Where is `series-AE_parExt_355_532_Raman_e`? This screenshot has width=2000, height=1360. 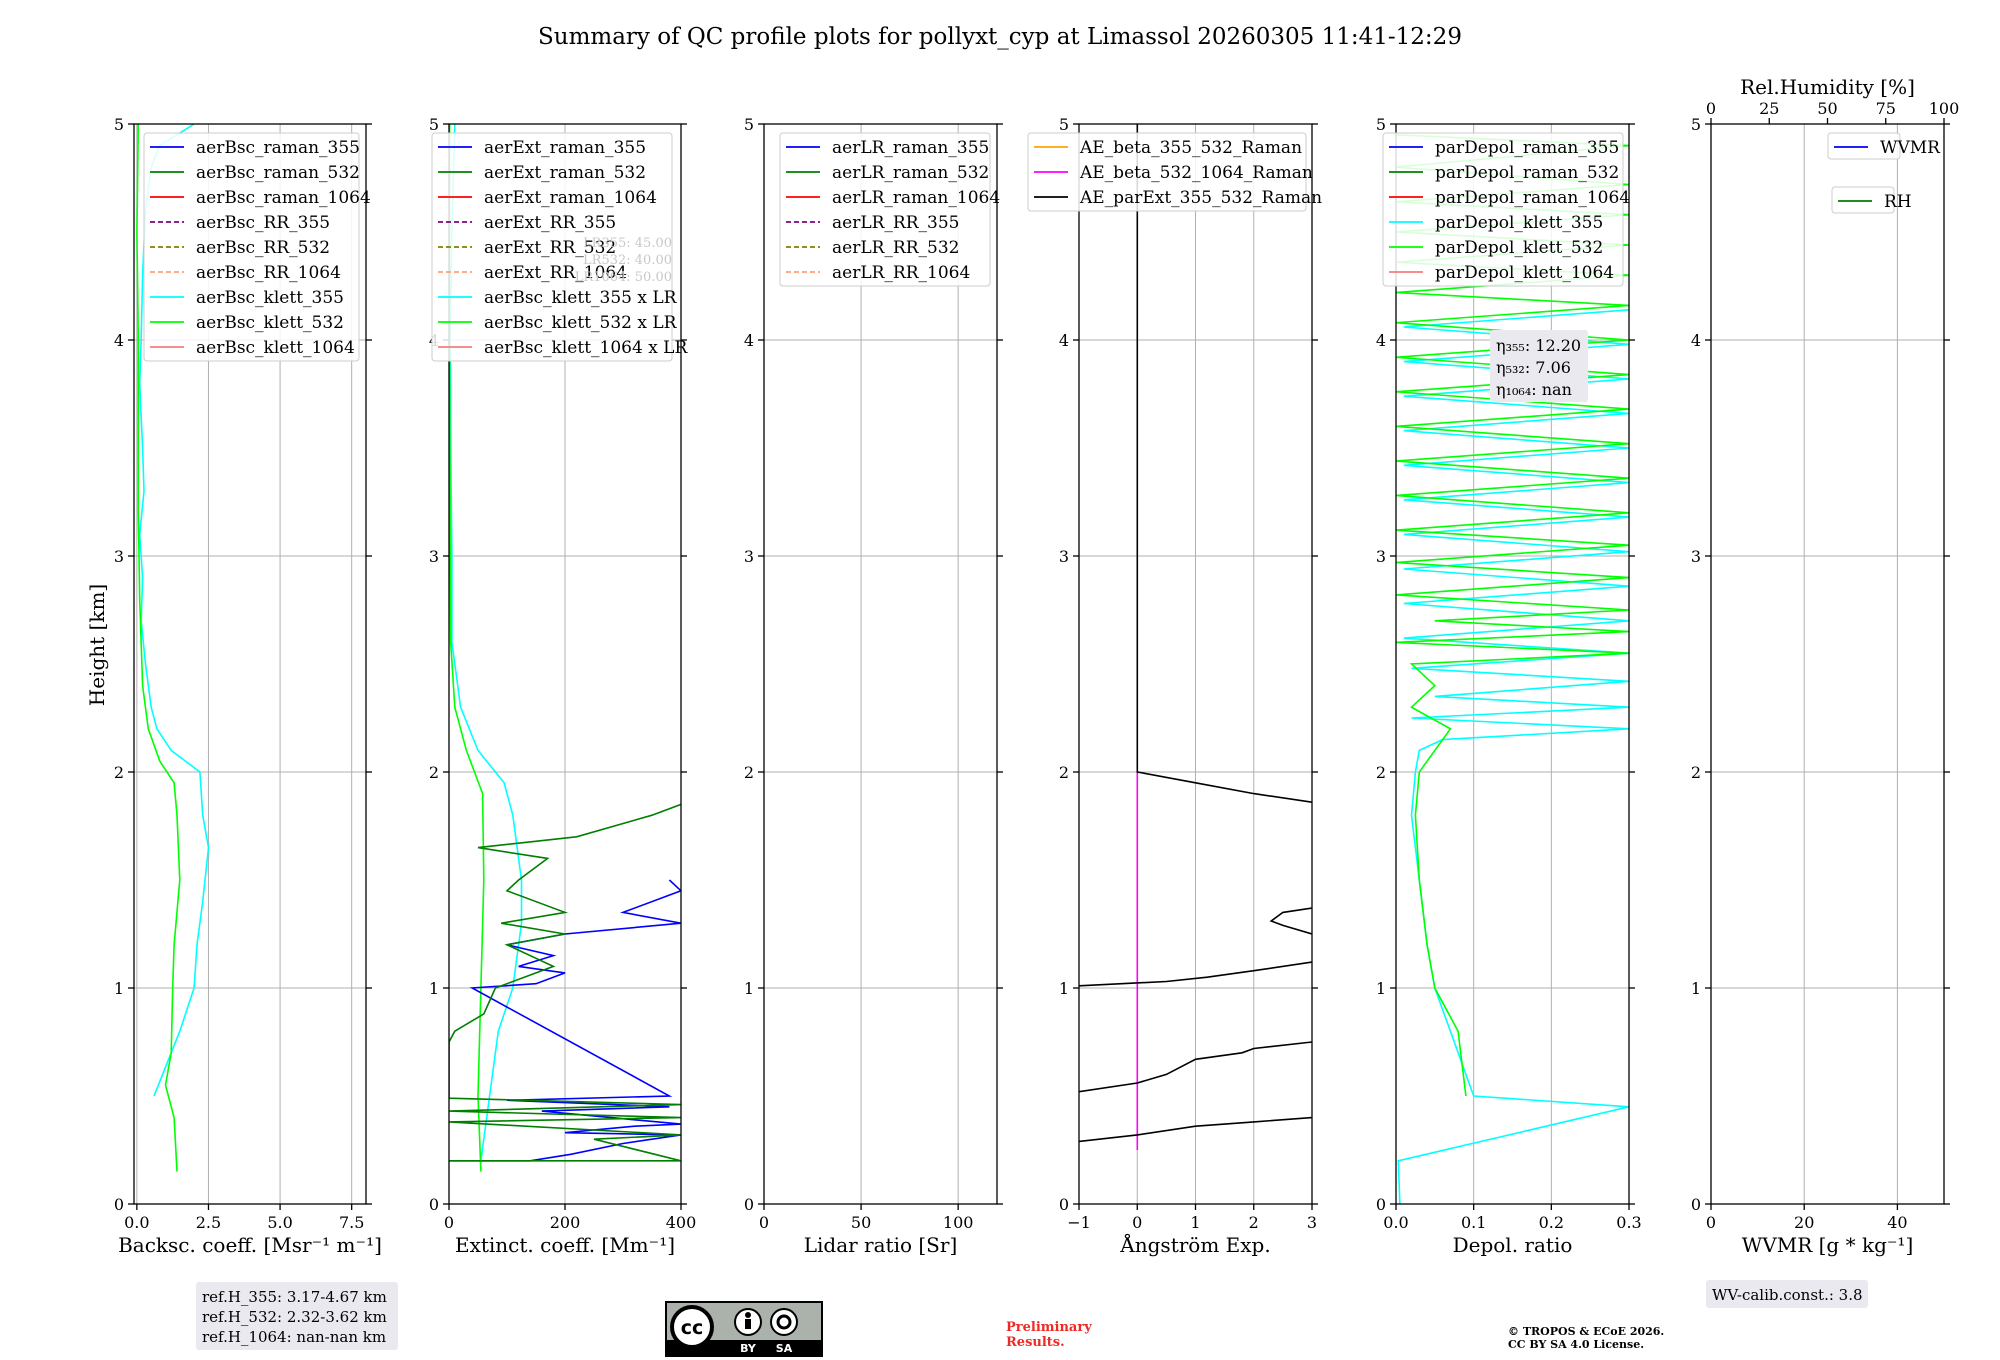
series-AE_parExt_355_532_Raman_e is located at coordinates (1195, 1129).